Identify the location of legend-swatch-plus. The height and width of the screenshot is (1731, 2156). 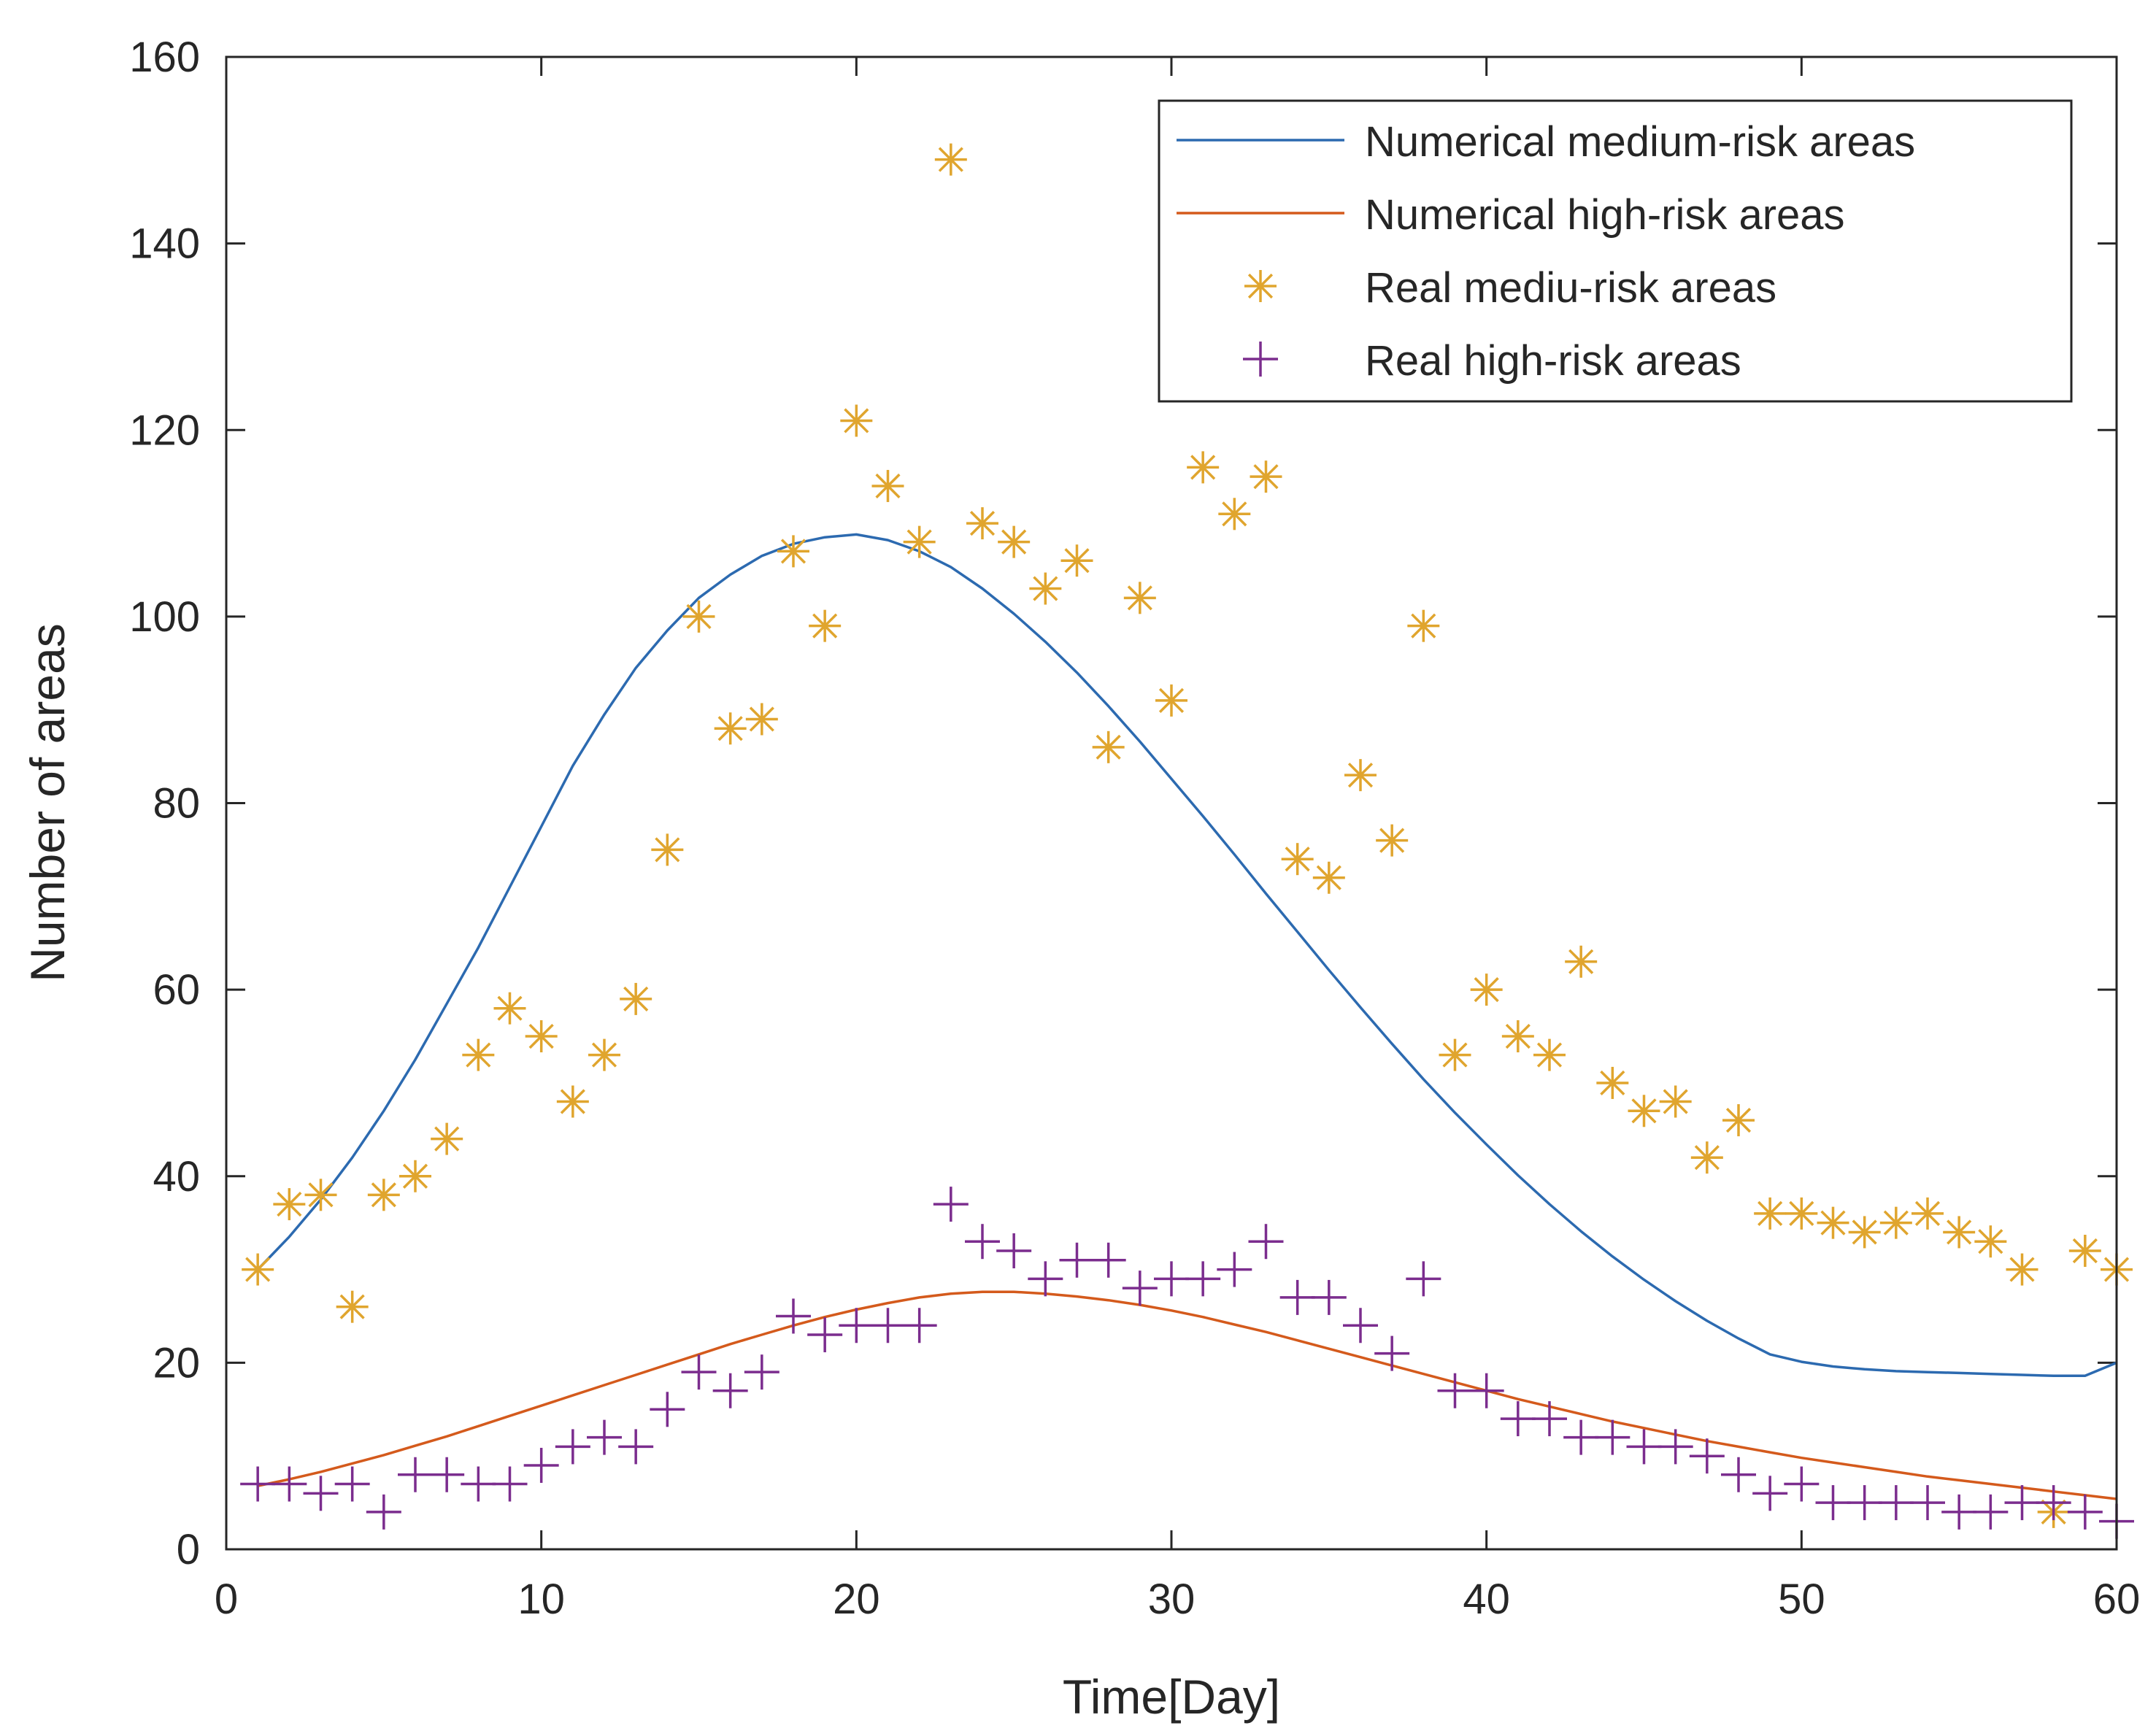
(1260, 359).